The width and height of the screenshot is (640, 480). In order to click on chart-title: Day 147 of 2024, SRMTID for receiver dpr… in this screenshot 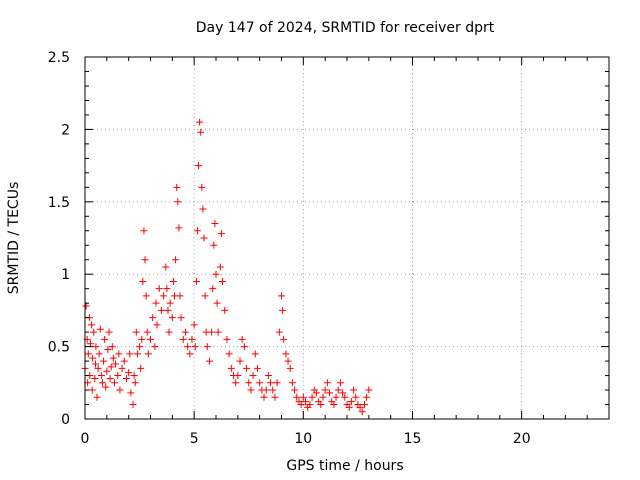, I will do `click(345, 28)`.